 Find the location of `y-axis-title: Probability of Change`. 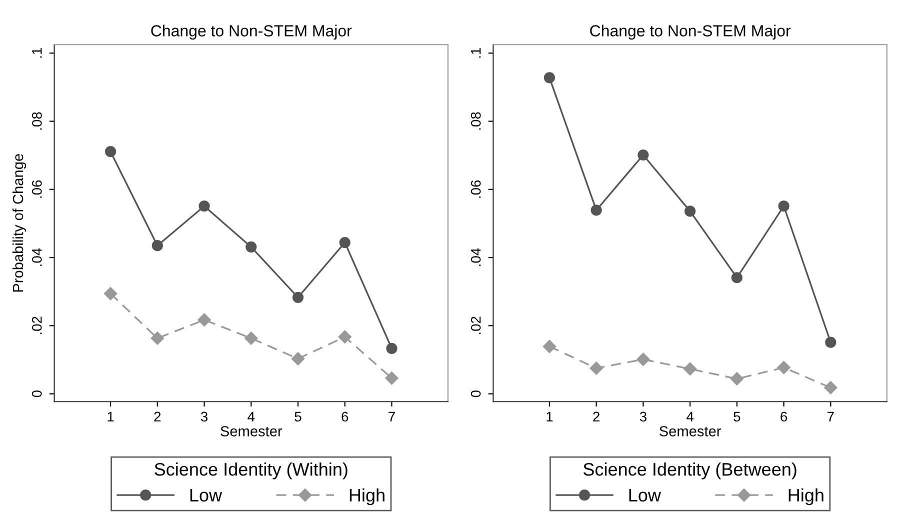

y-axis-title: Probability of Change is located at coordinates (19, 223).